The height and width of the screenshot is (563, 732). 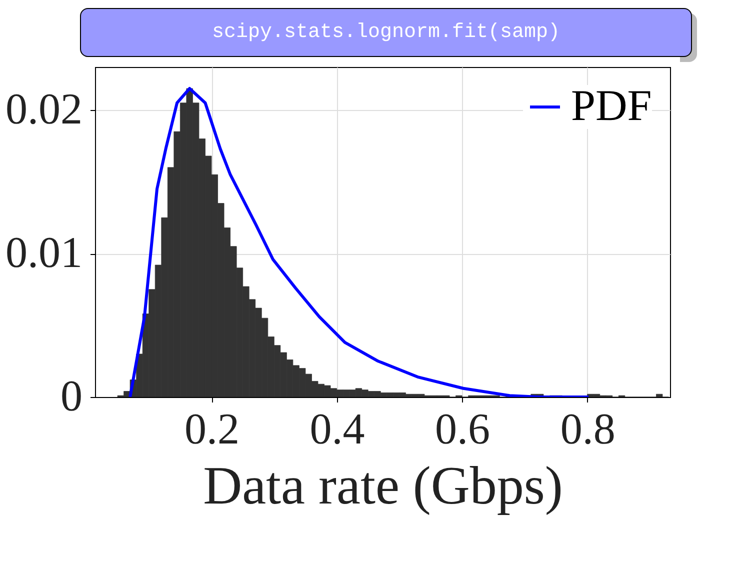 I want to click on x-axis-title: Data rate (Gbps), so click(x=383, y=486).